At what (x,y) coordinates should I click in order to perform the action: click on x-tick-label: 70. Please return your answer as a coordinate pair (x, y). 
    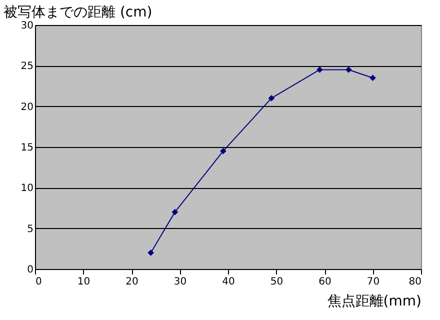
    Looking at the image, I should click on (373, 282).